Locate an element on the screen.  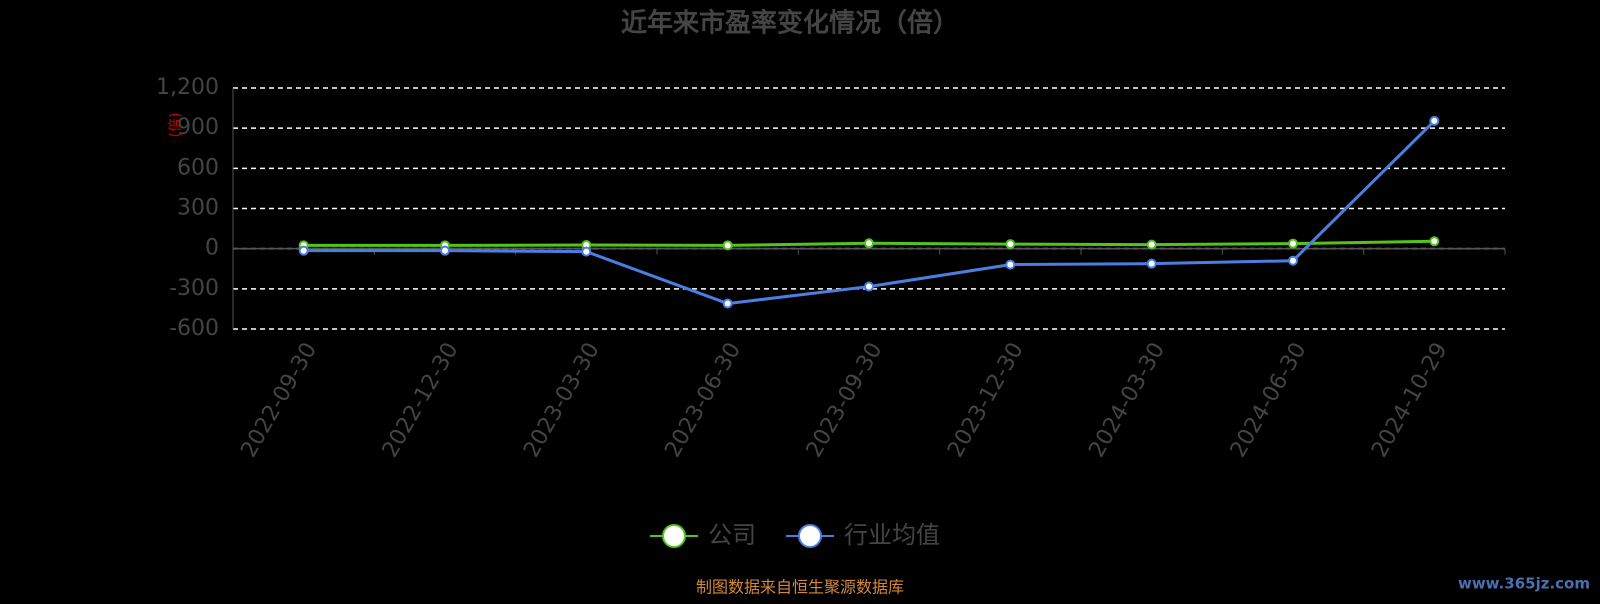
y-tick-label: 1,200 is located at coordinates (187, 87).